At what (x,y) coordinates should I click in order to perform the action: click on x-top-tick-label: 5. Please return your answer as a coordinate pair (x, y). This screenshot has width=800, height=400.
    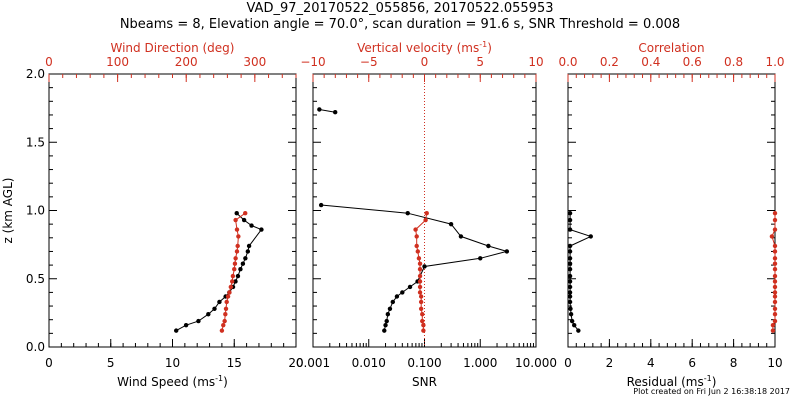
    Looking at the image, I should click on (480, 62).